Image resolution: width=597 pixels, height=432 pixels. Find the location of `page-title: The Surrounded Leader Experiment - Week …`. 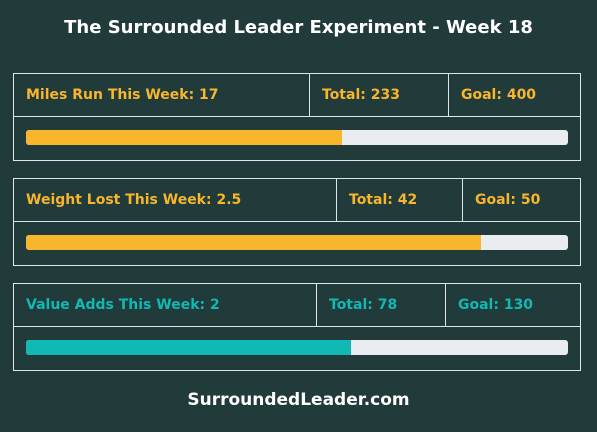

page-title: The Surrounded Leader Experiment - Week … is located at coordinates (298, 27).